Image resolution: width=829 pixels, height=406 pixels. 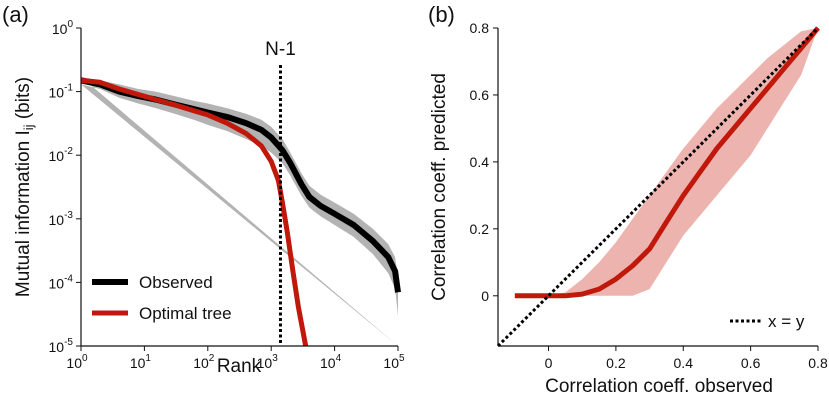 What do you see at coordinates (239, 366) in the screenshot?
I see `panel-a-x-label: Rank` at bounding box center [239, 366].